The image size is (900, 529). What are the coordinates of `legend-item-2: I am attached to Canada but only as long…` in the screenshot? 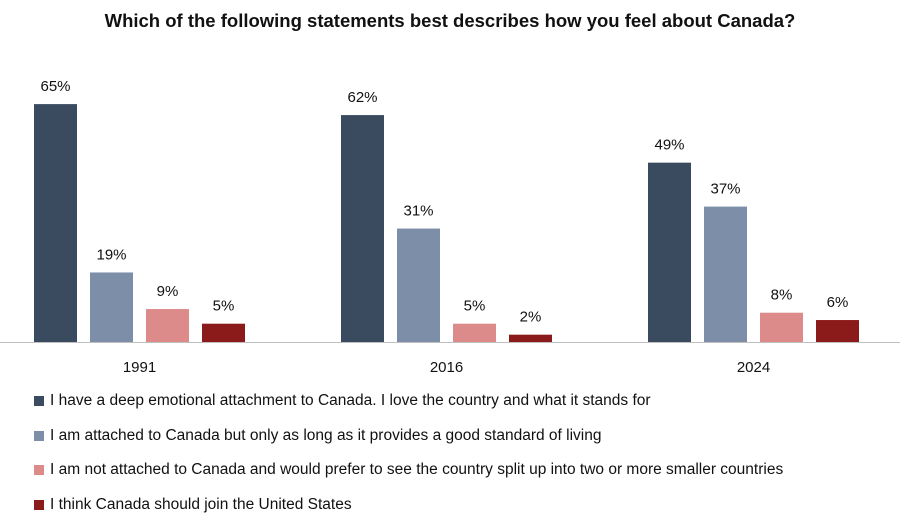 It's located at (408, 436).